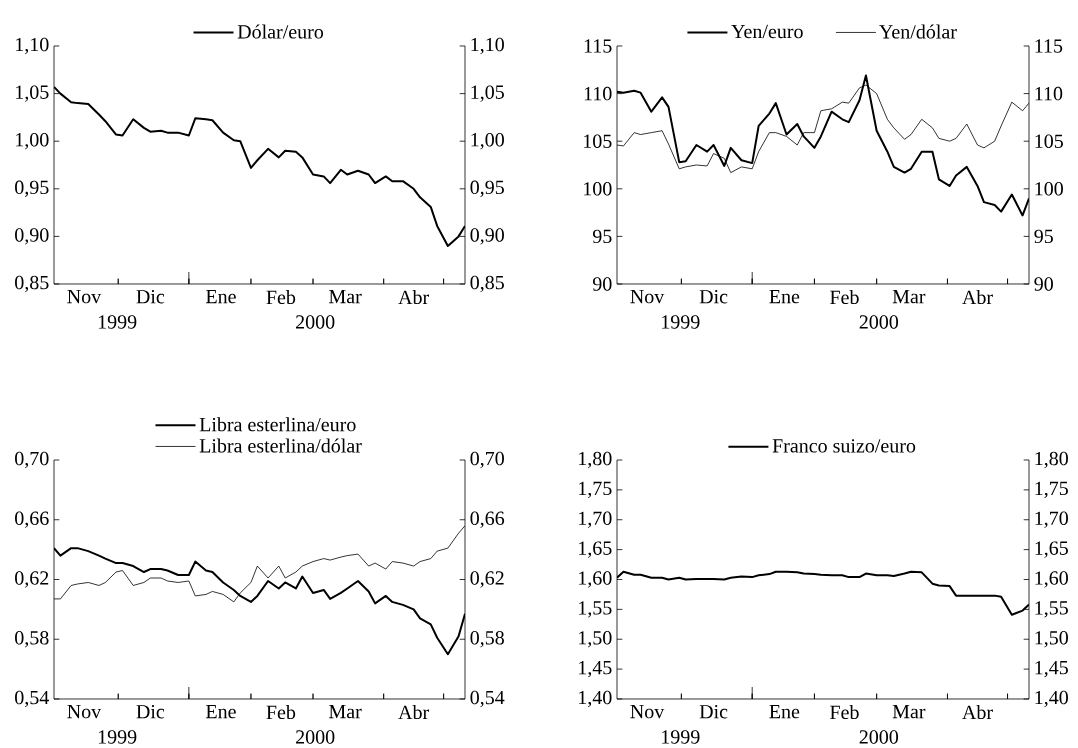 This screenshot has width=1078, height=748. Describe the element at coordinates (32, 141) in the screenshot. I see `y-tick-label: 1,00` at that location.